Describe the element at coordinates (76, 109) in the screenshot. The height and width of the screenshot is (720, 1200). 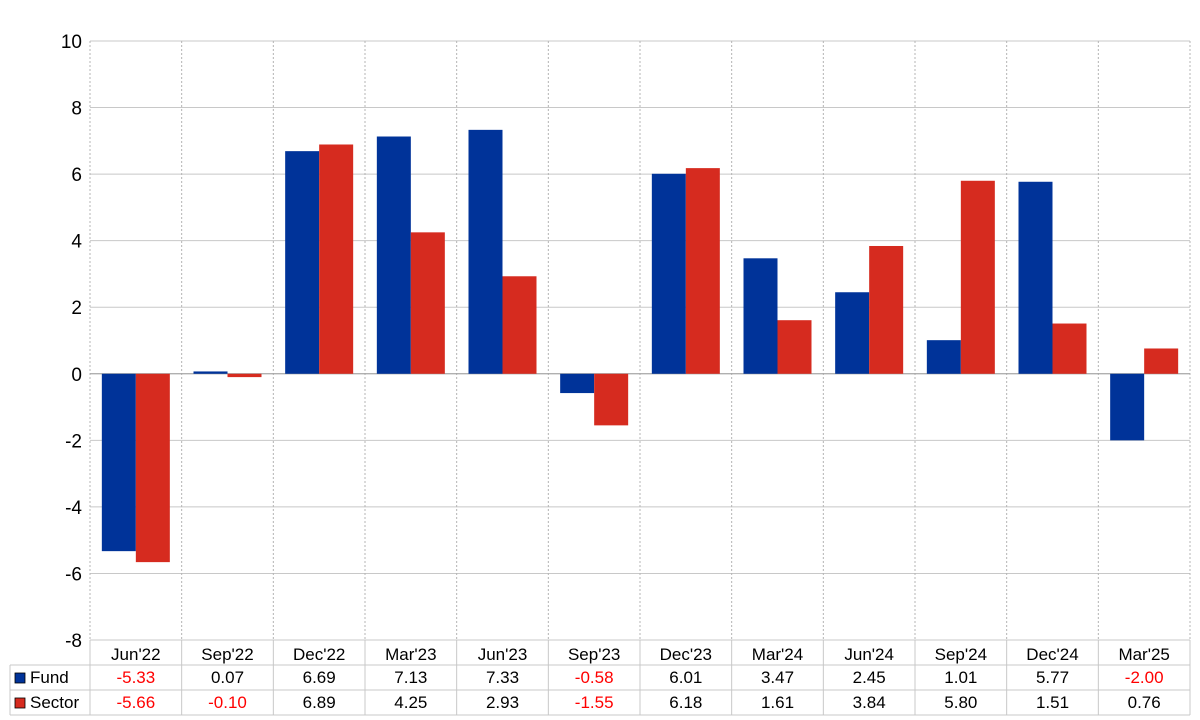
I see `y-tick-label: 8` at that location.